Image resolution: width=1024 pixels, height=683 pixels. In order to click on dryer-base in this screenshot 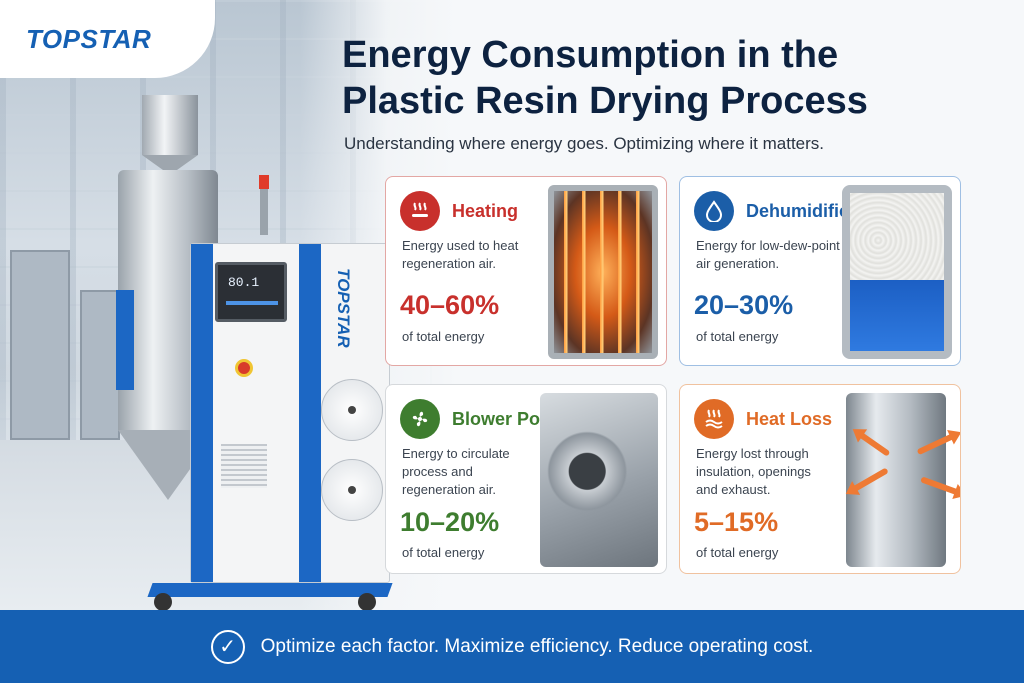, I will do `click(270, 590)`.